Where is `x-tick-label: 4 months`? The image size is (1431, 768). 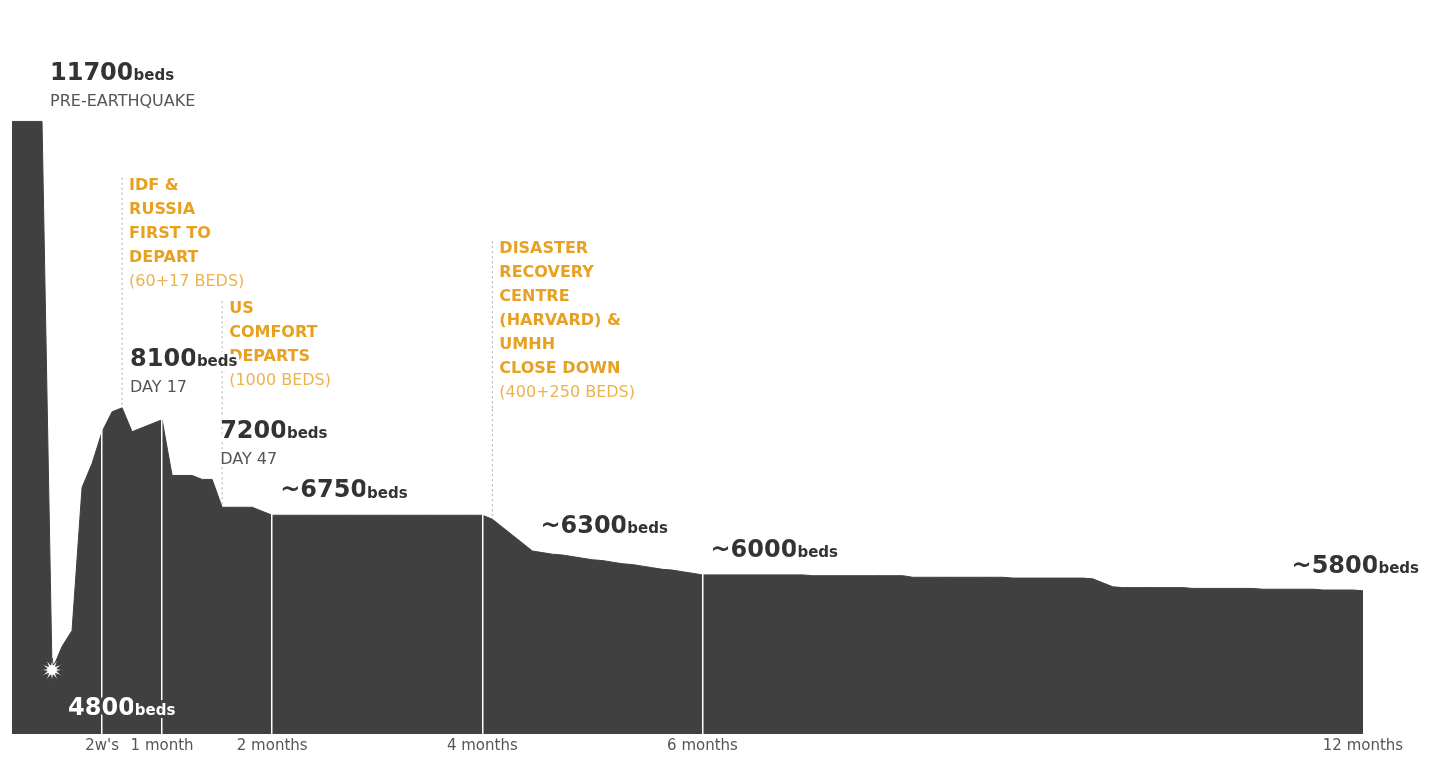
x-tick-label: 4 months is located at coordinates (482, 744).